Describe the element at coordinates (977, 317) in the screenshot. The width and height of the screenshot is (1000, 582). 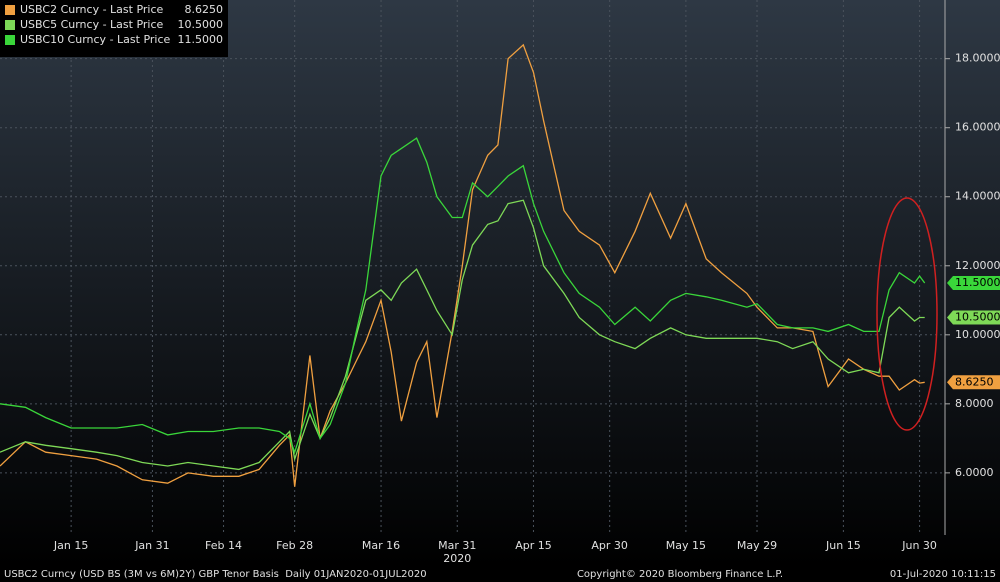
I see `last-value-label: 10.5000` at that location.